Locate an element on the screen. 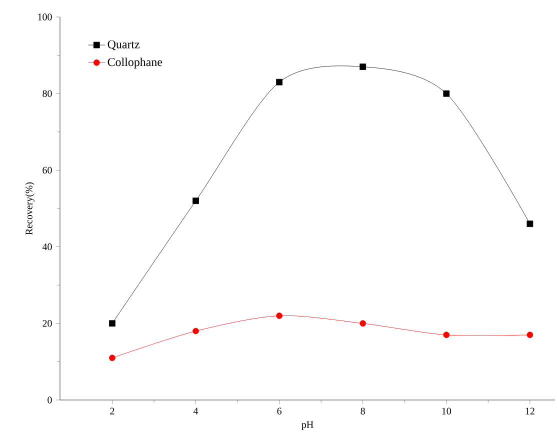 The width and height of the screenshot is (558, 443). y-tick-label: 80 is located at coordinates (47, 93).